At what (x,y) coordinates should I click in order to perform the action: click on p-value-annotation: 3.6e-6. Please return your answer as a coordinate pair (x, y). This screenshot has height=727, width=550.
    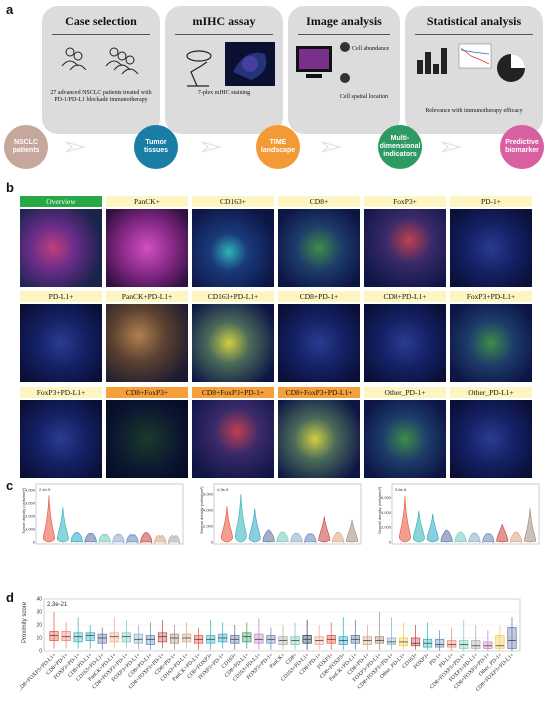
    Looking at the image, I should click on (401, 489).